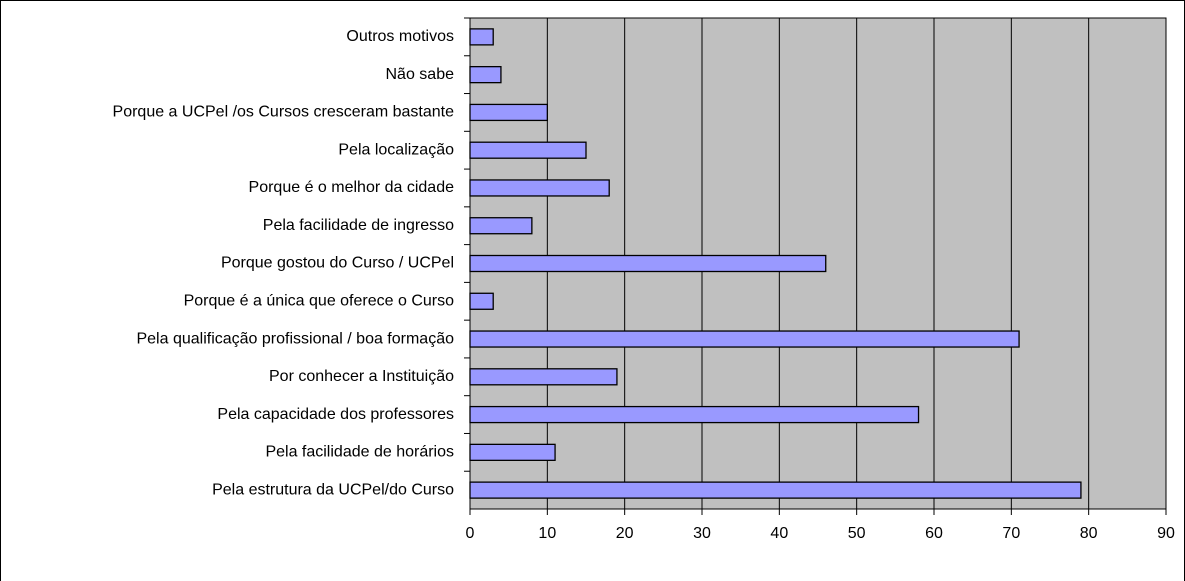  What do you see at coordinates (359, 452) in the screenshot?
I see `y-tick-label: Pela facilidade de horários` at bounding box center [359, 452].